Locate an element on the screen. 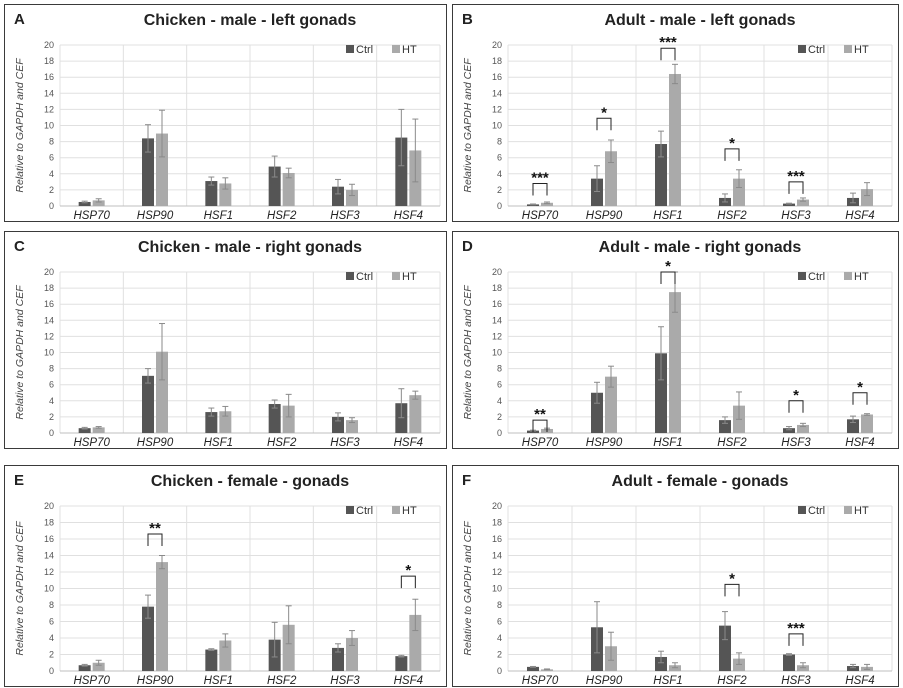 The width and height of the screenshot is (903, 688). chart-title: Chicken - male - right gonads is located at coordinates (250, 247).